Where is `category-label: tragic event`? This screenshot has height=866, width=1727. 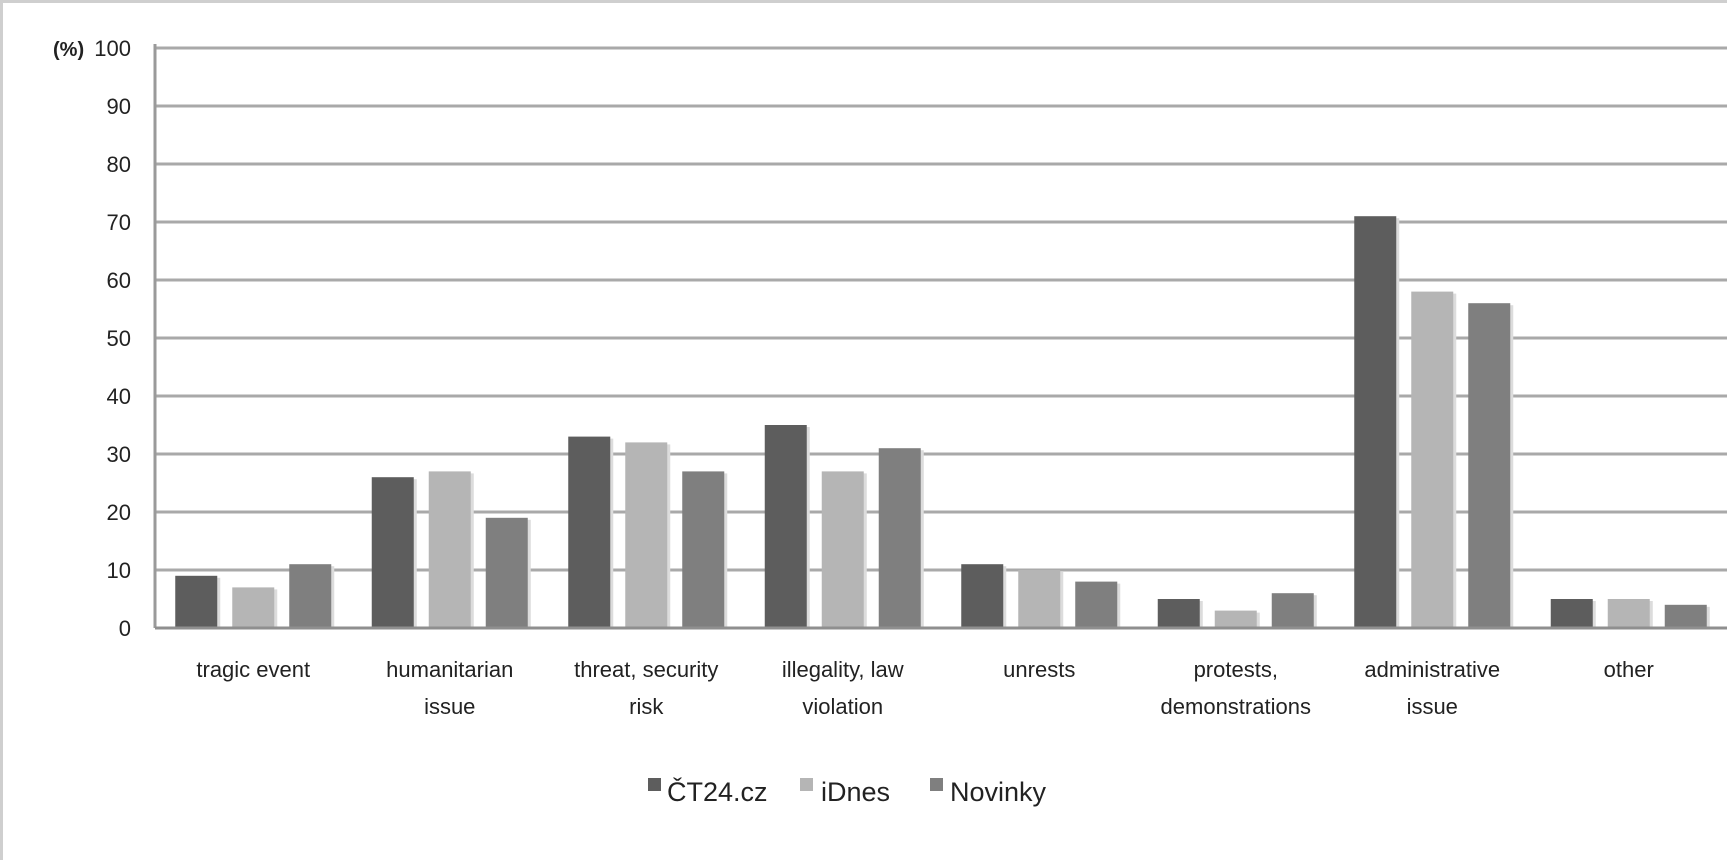 category-label: tragic event is located at coordinates (253, 669).